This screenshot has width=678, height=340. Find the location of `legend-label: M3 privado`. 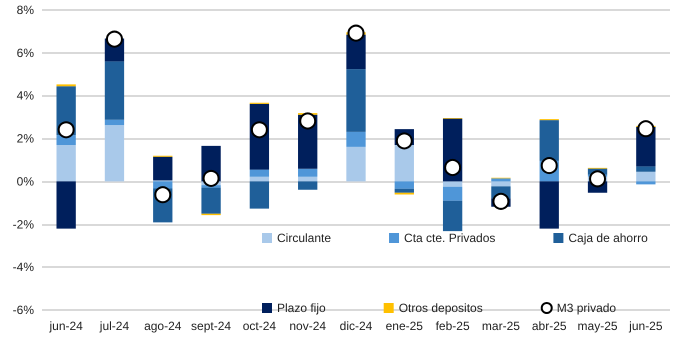

legend-label: M3 privado is located at coordinates (586, 308).